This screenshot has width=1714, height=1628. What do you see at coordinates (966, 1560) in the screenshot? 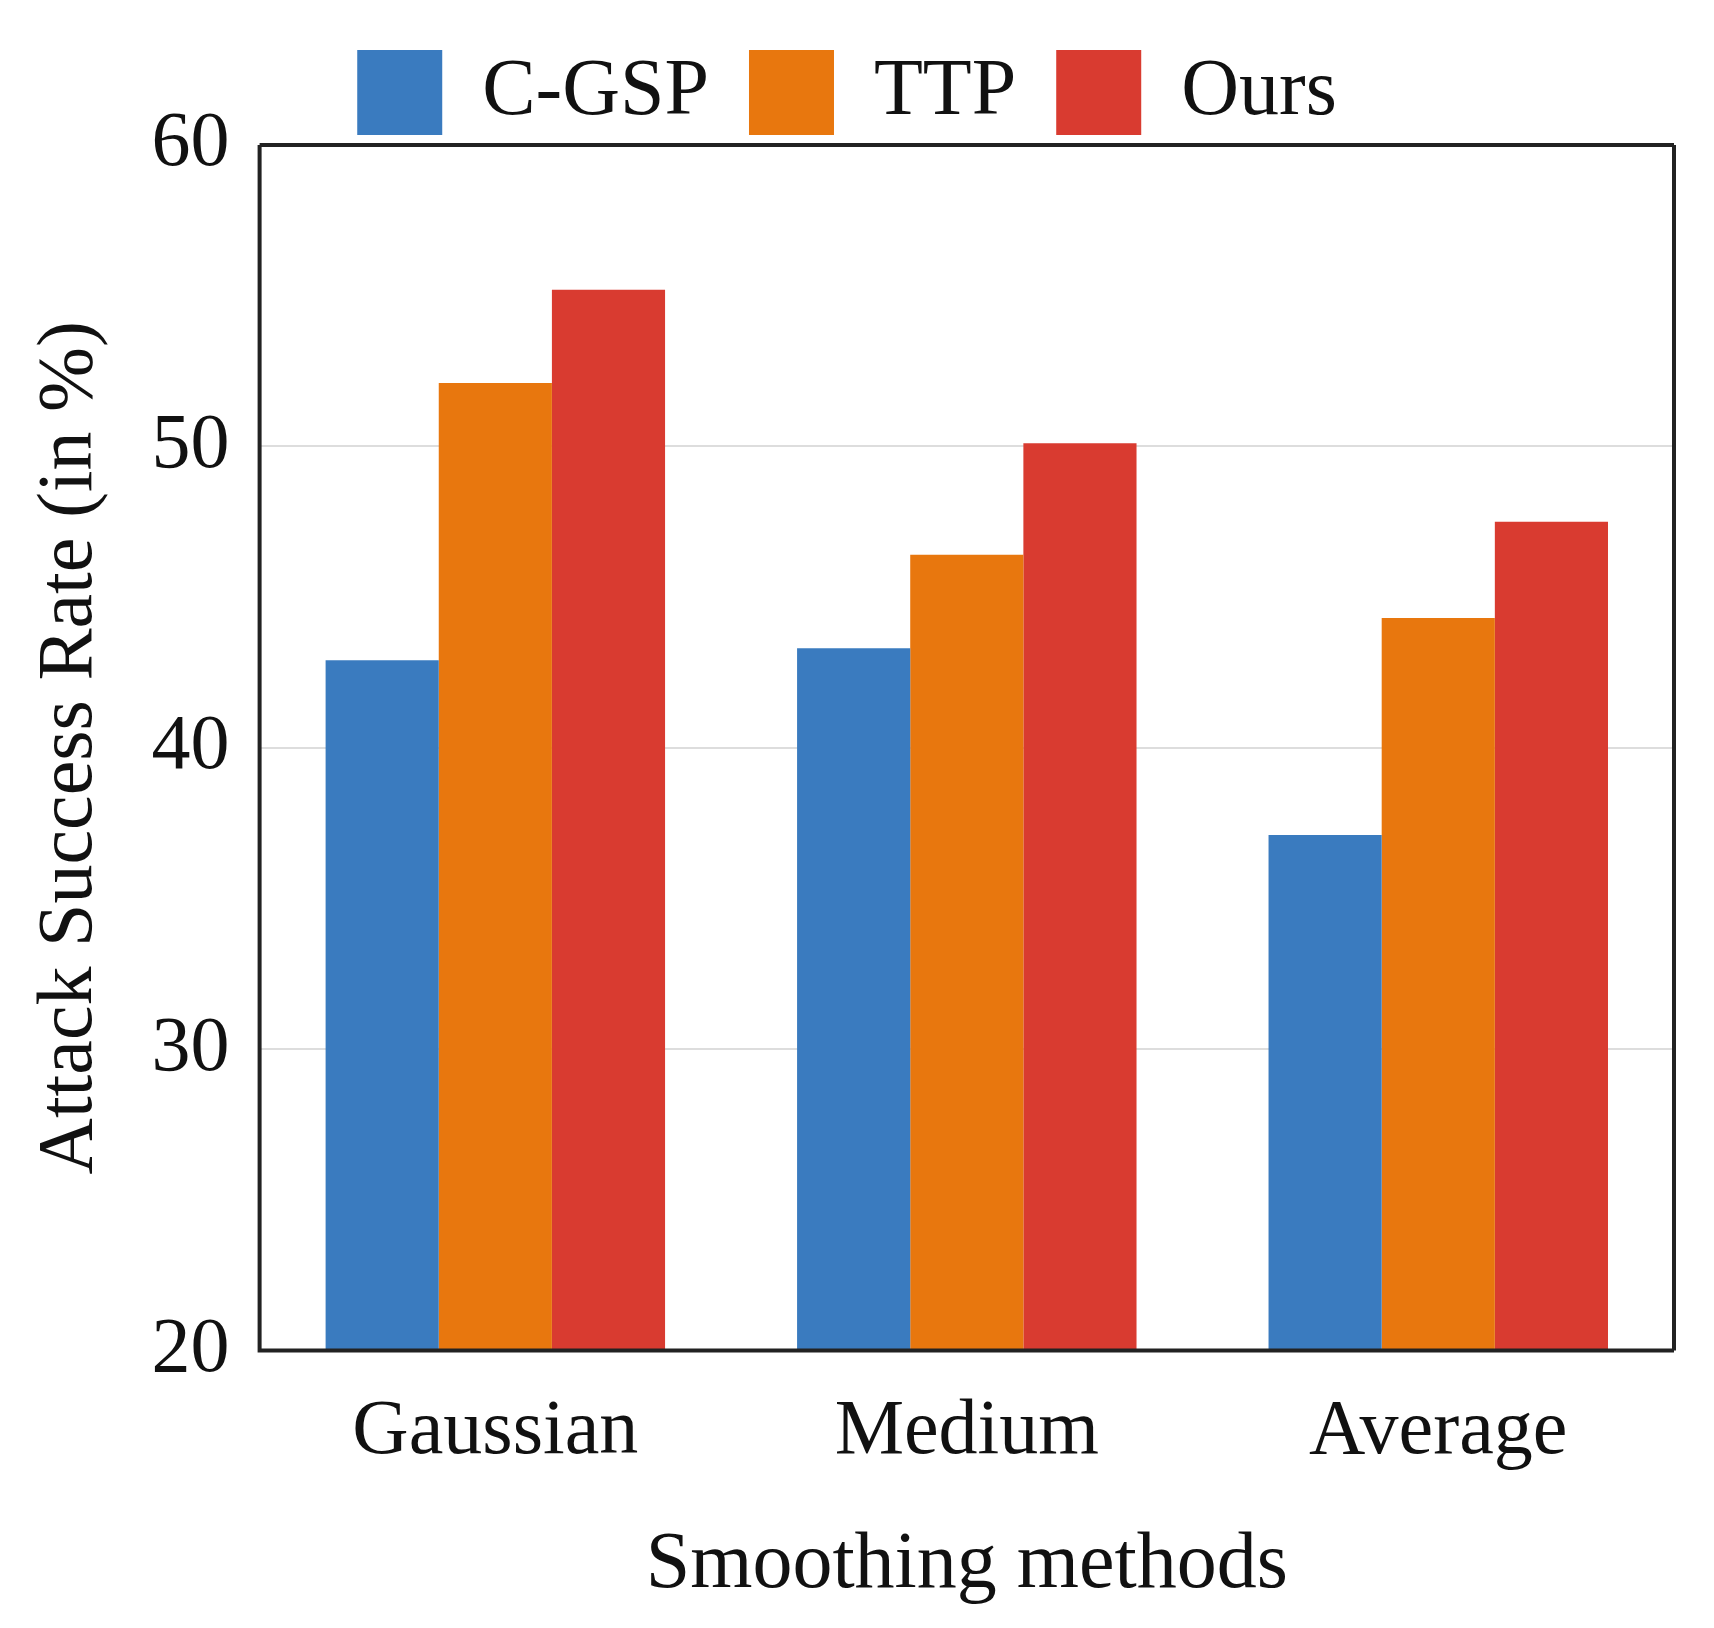
I see `x-axis-title: Smoothing methods` at bounding box center [966, 1560].